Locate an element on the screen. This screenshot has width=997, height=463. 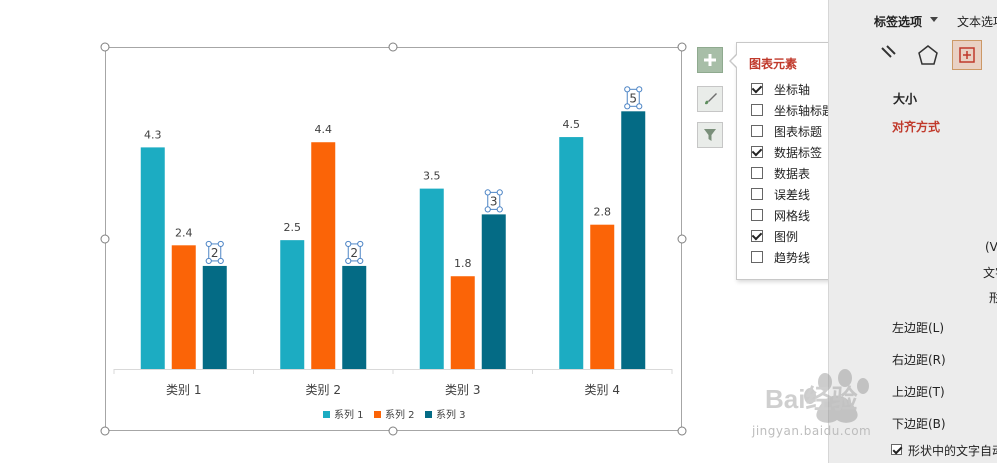
wrap-text-checkbox is located at coordinates (896, 449).